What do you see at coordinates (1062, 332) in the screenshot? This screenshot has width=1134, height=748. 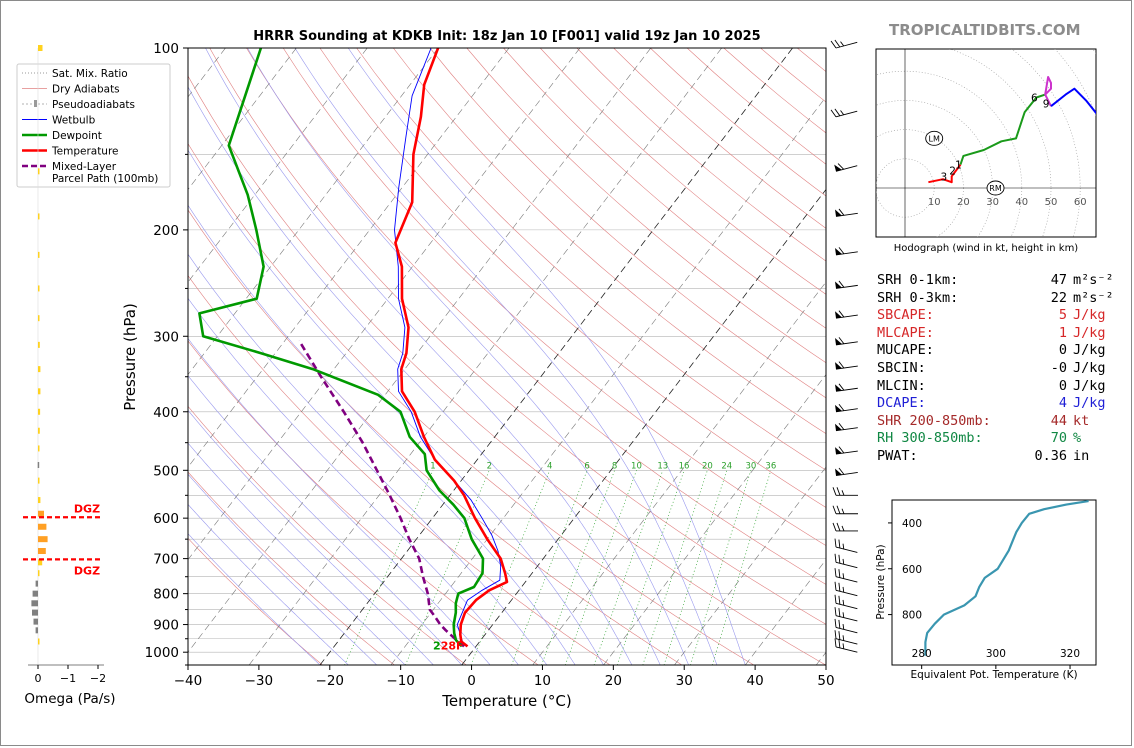 I see `stat-value: 1` at bounding box center [1062, 332].